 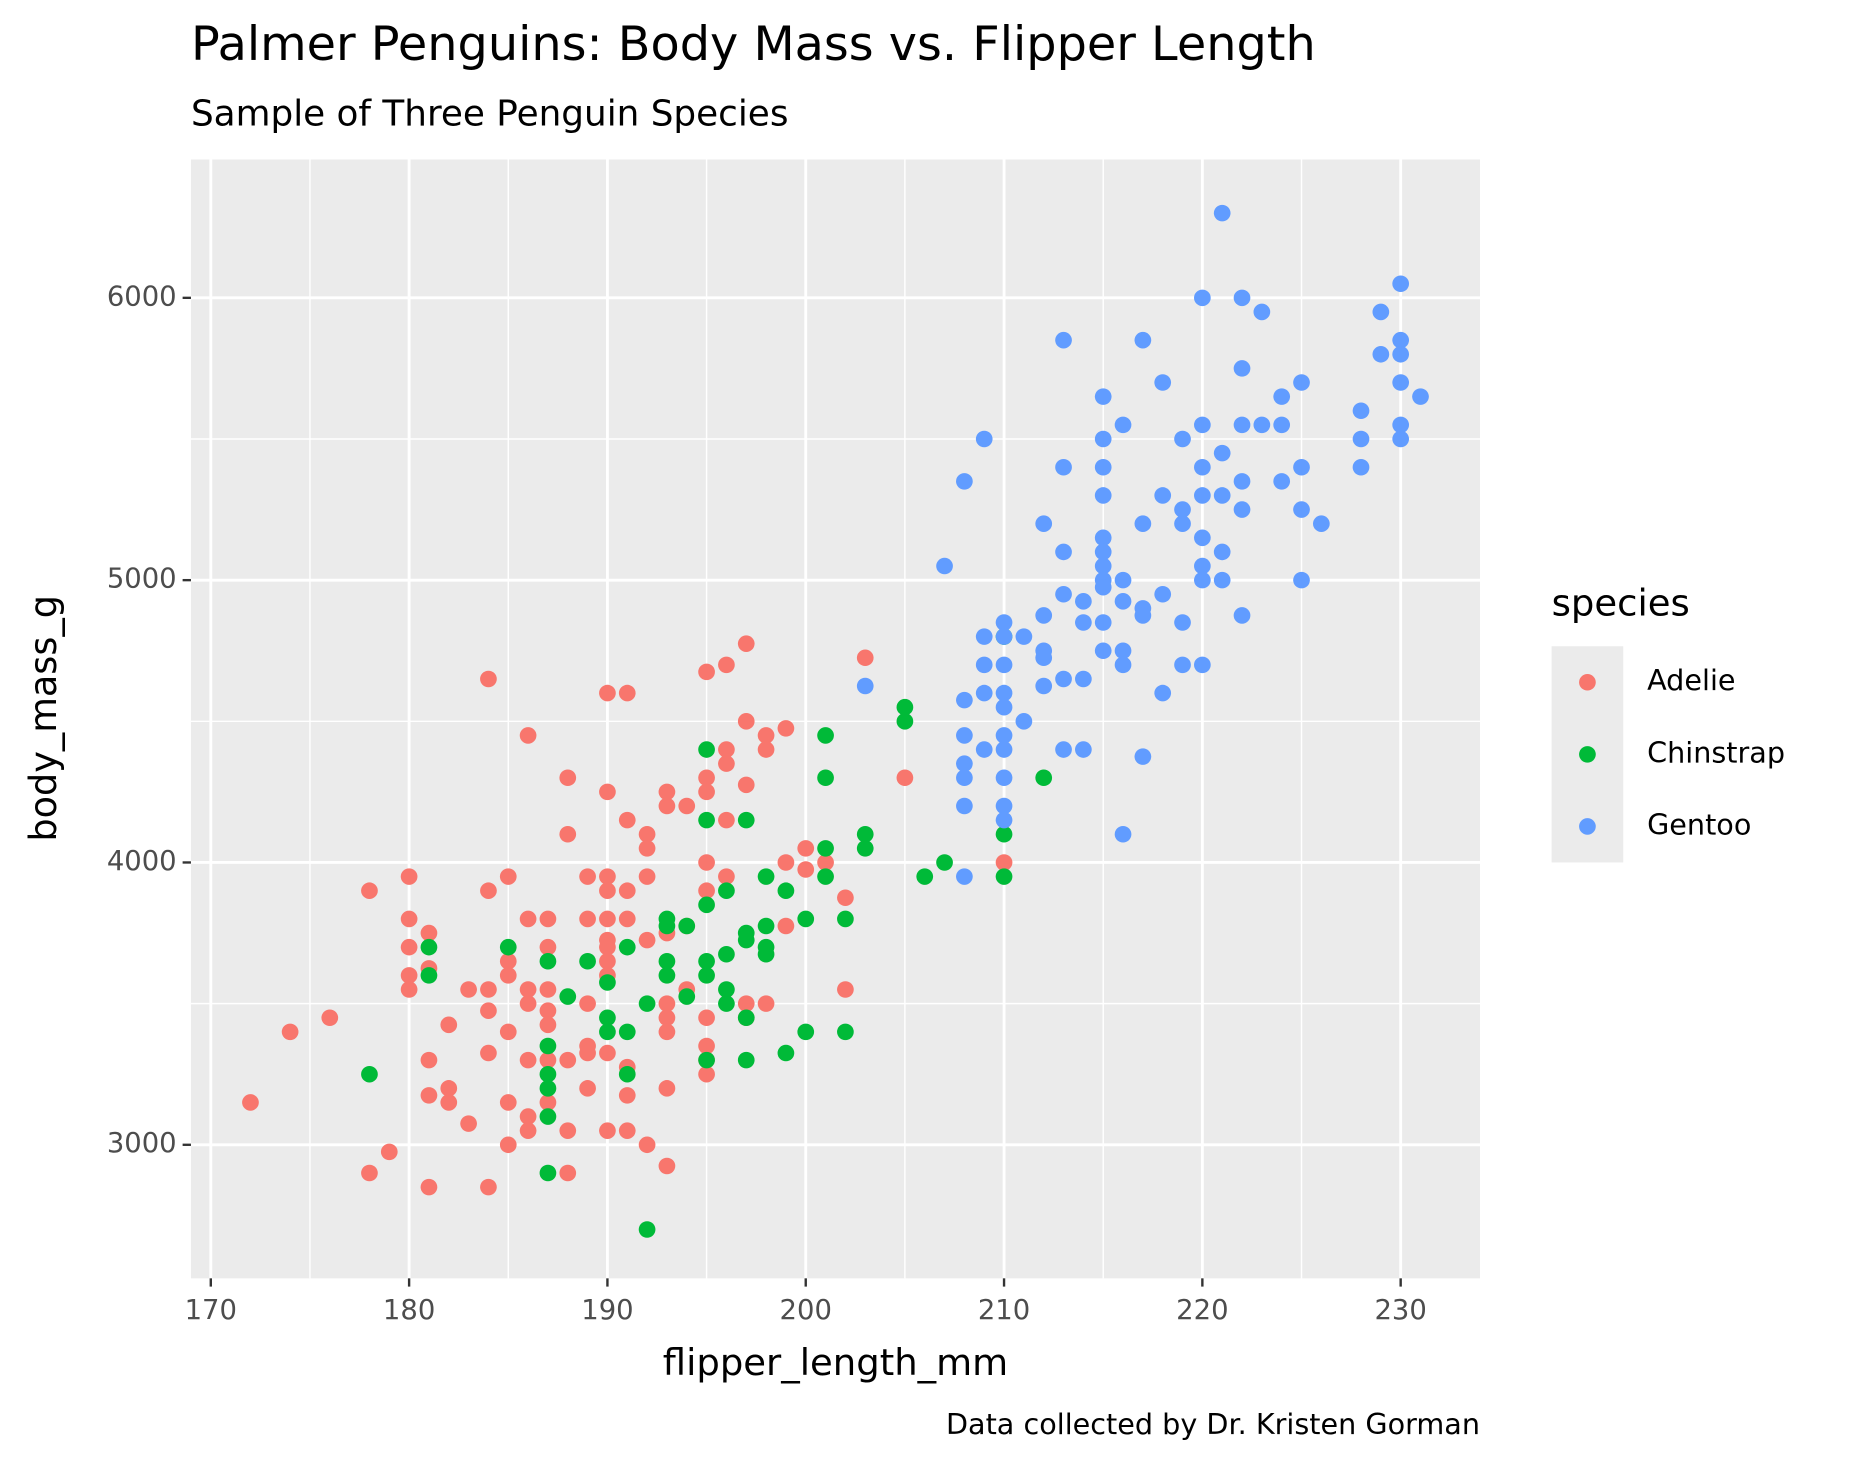 What do you see at coordinates (1699, 825) in the screenshot?
I see `legend-label: Gentoo` at bounding box center [1699, 825].